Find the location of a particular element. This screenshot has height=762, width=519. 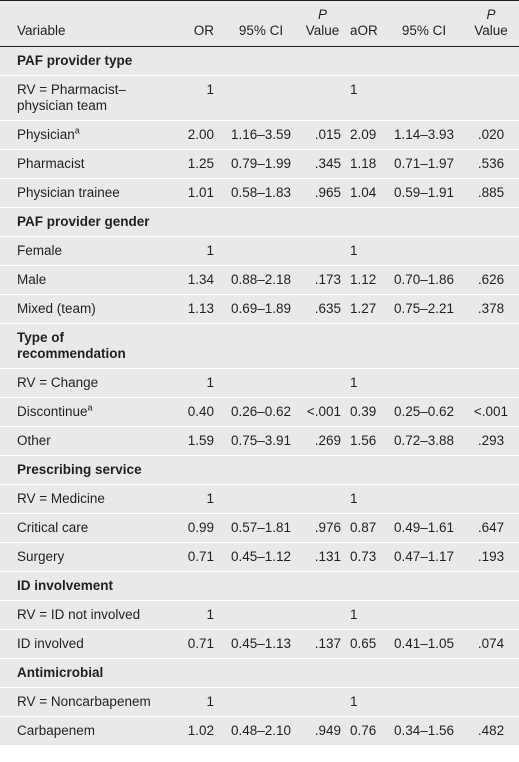

value-cell: .137 is located at coordinates (322, 644).